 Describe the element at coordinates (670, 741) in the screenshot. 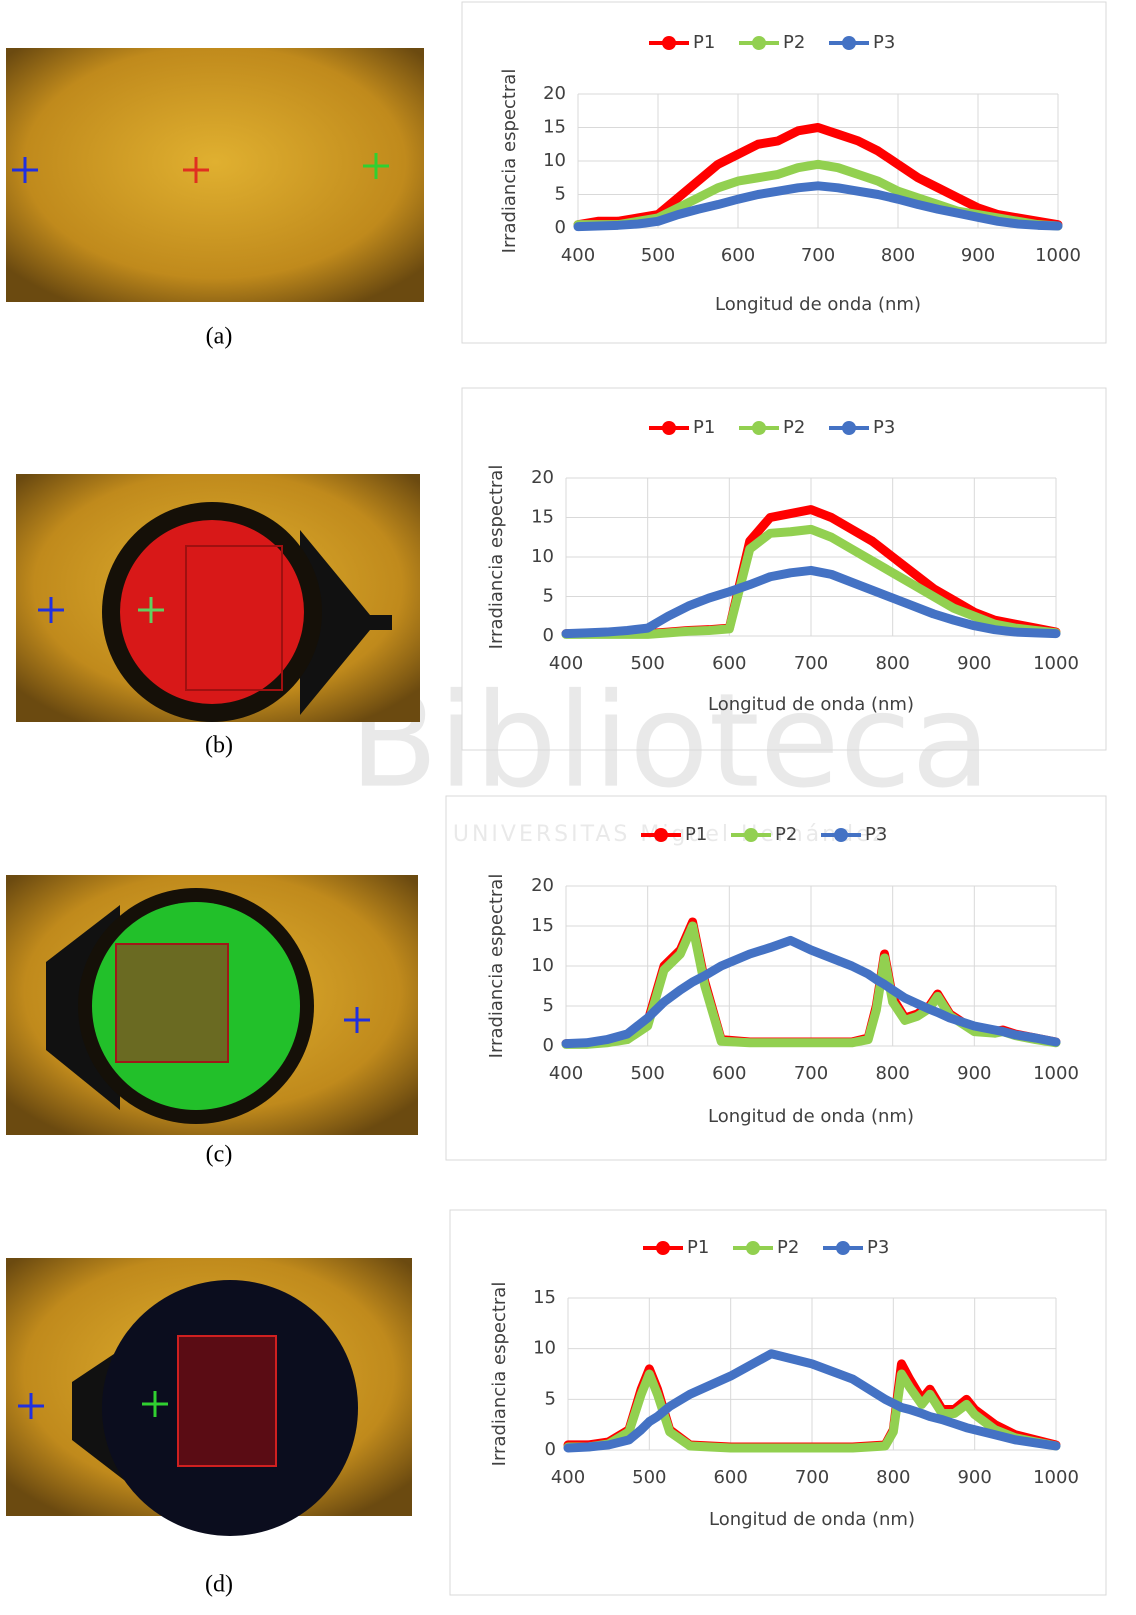

I see `watermark-title: Biblioteca` at that location.